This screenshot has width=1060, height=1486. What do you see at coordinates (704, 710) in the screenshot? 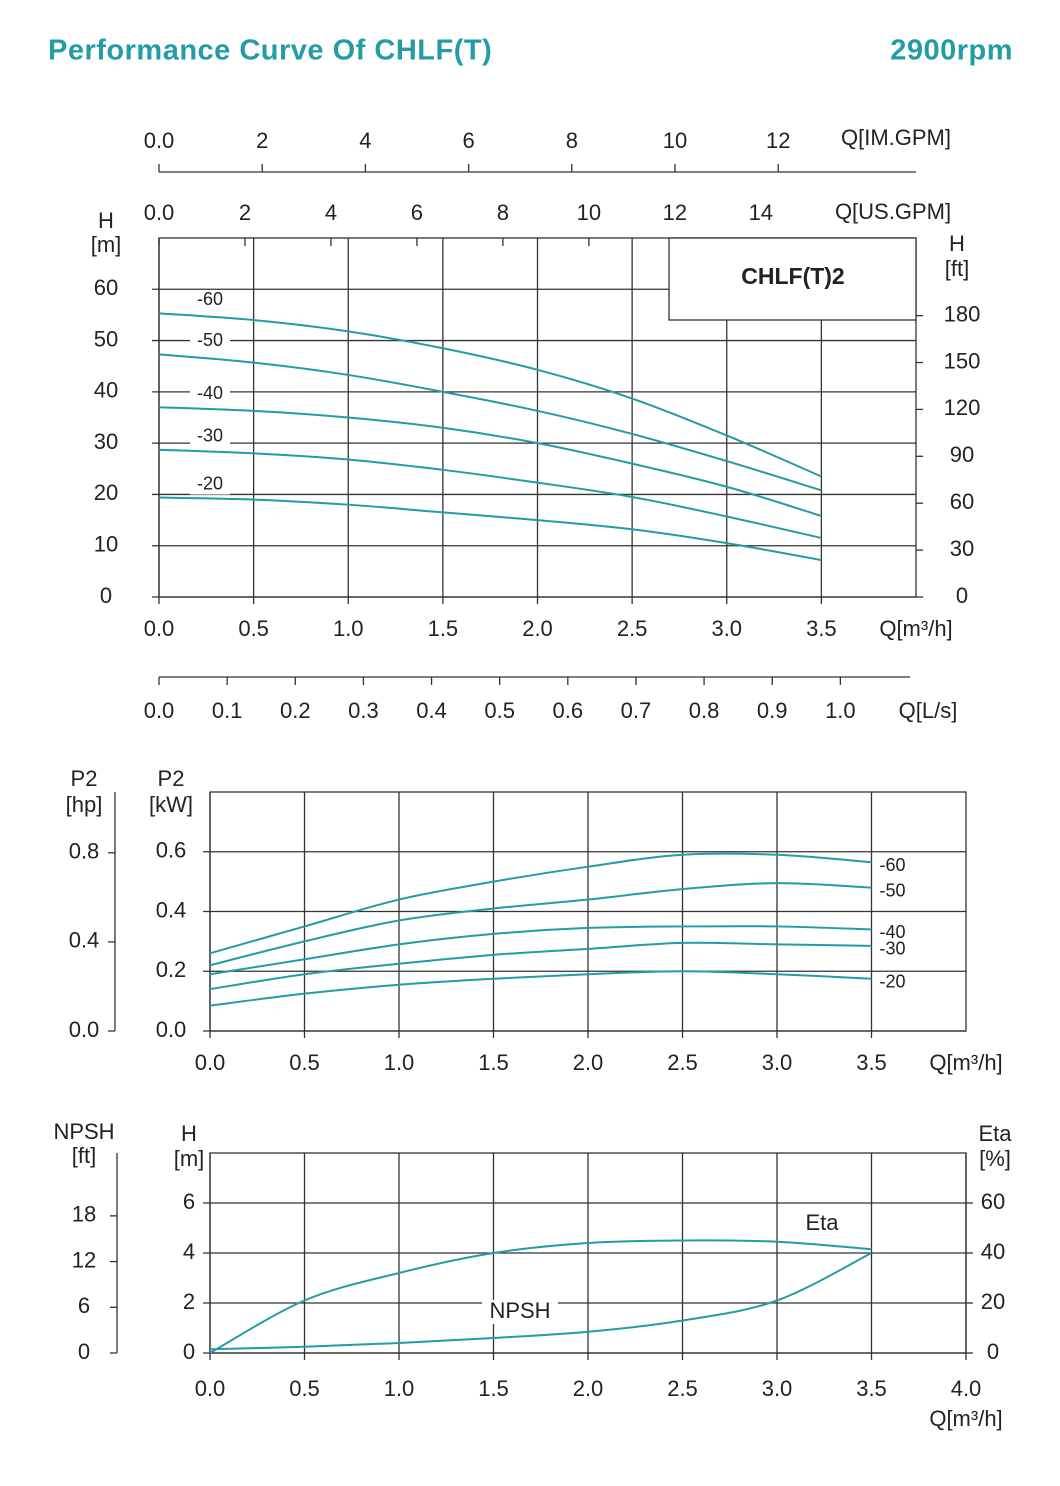
I see `x2-tick-label: 0.8` at bounding box center [704, 710].